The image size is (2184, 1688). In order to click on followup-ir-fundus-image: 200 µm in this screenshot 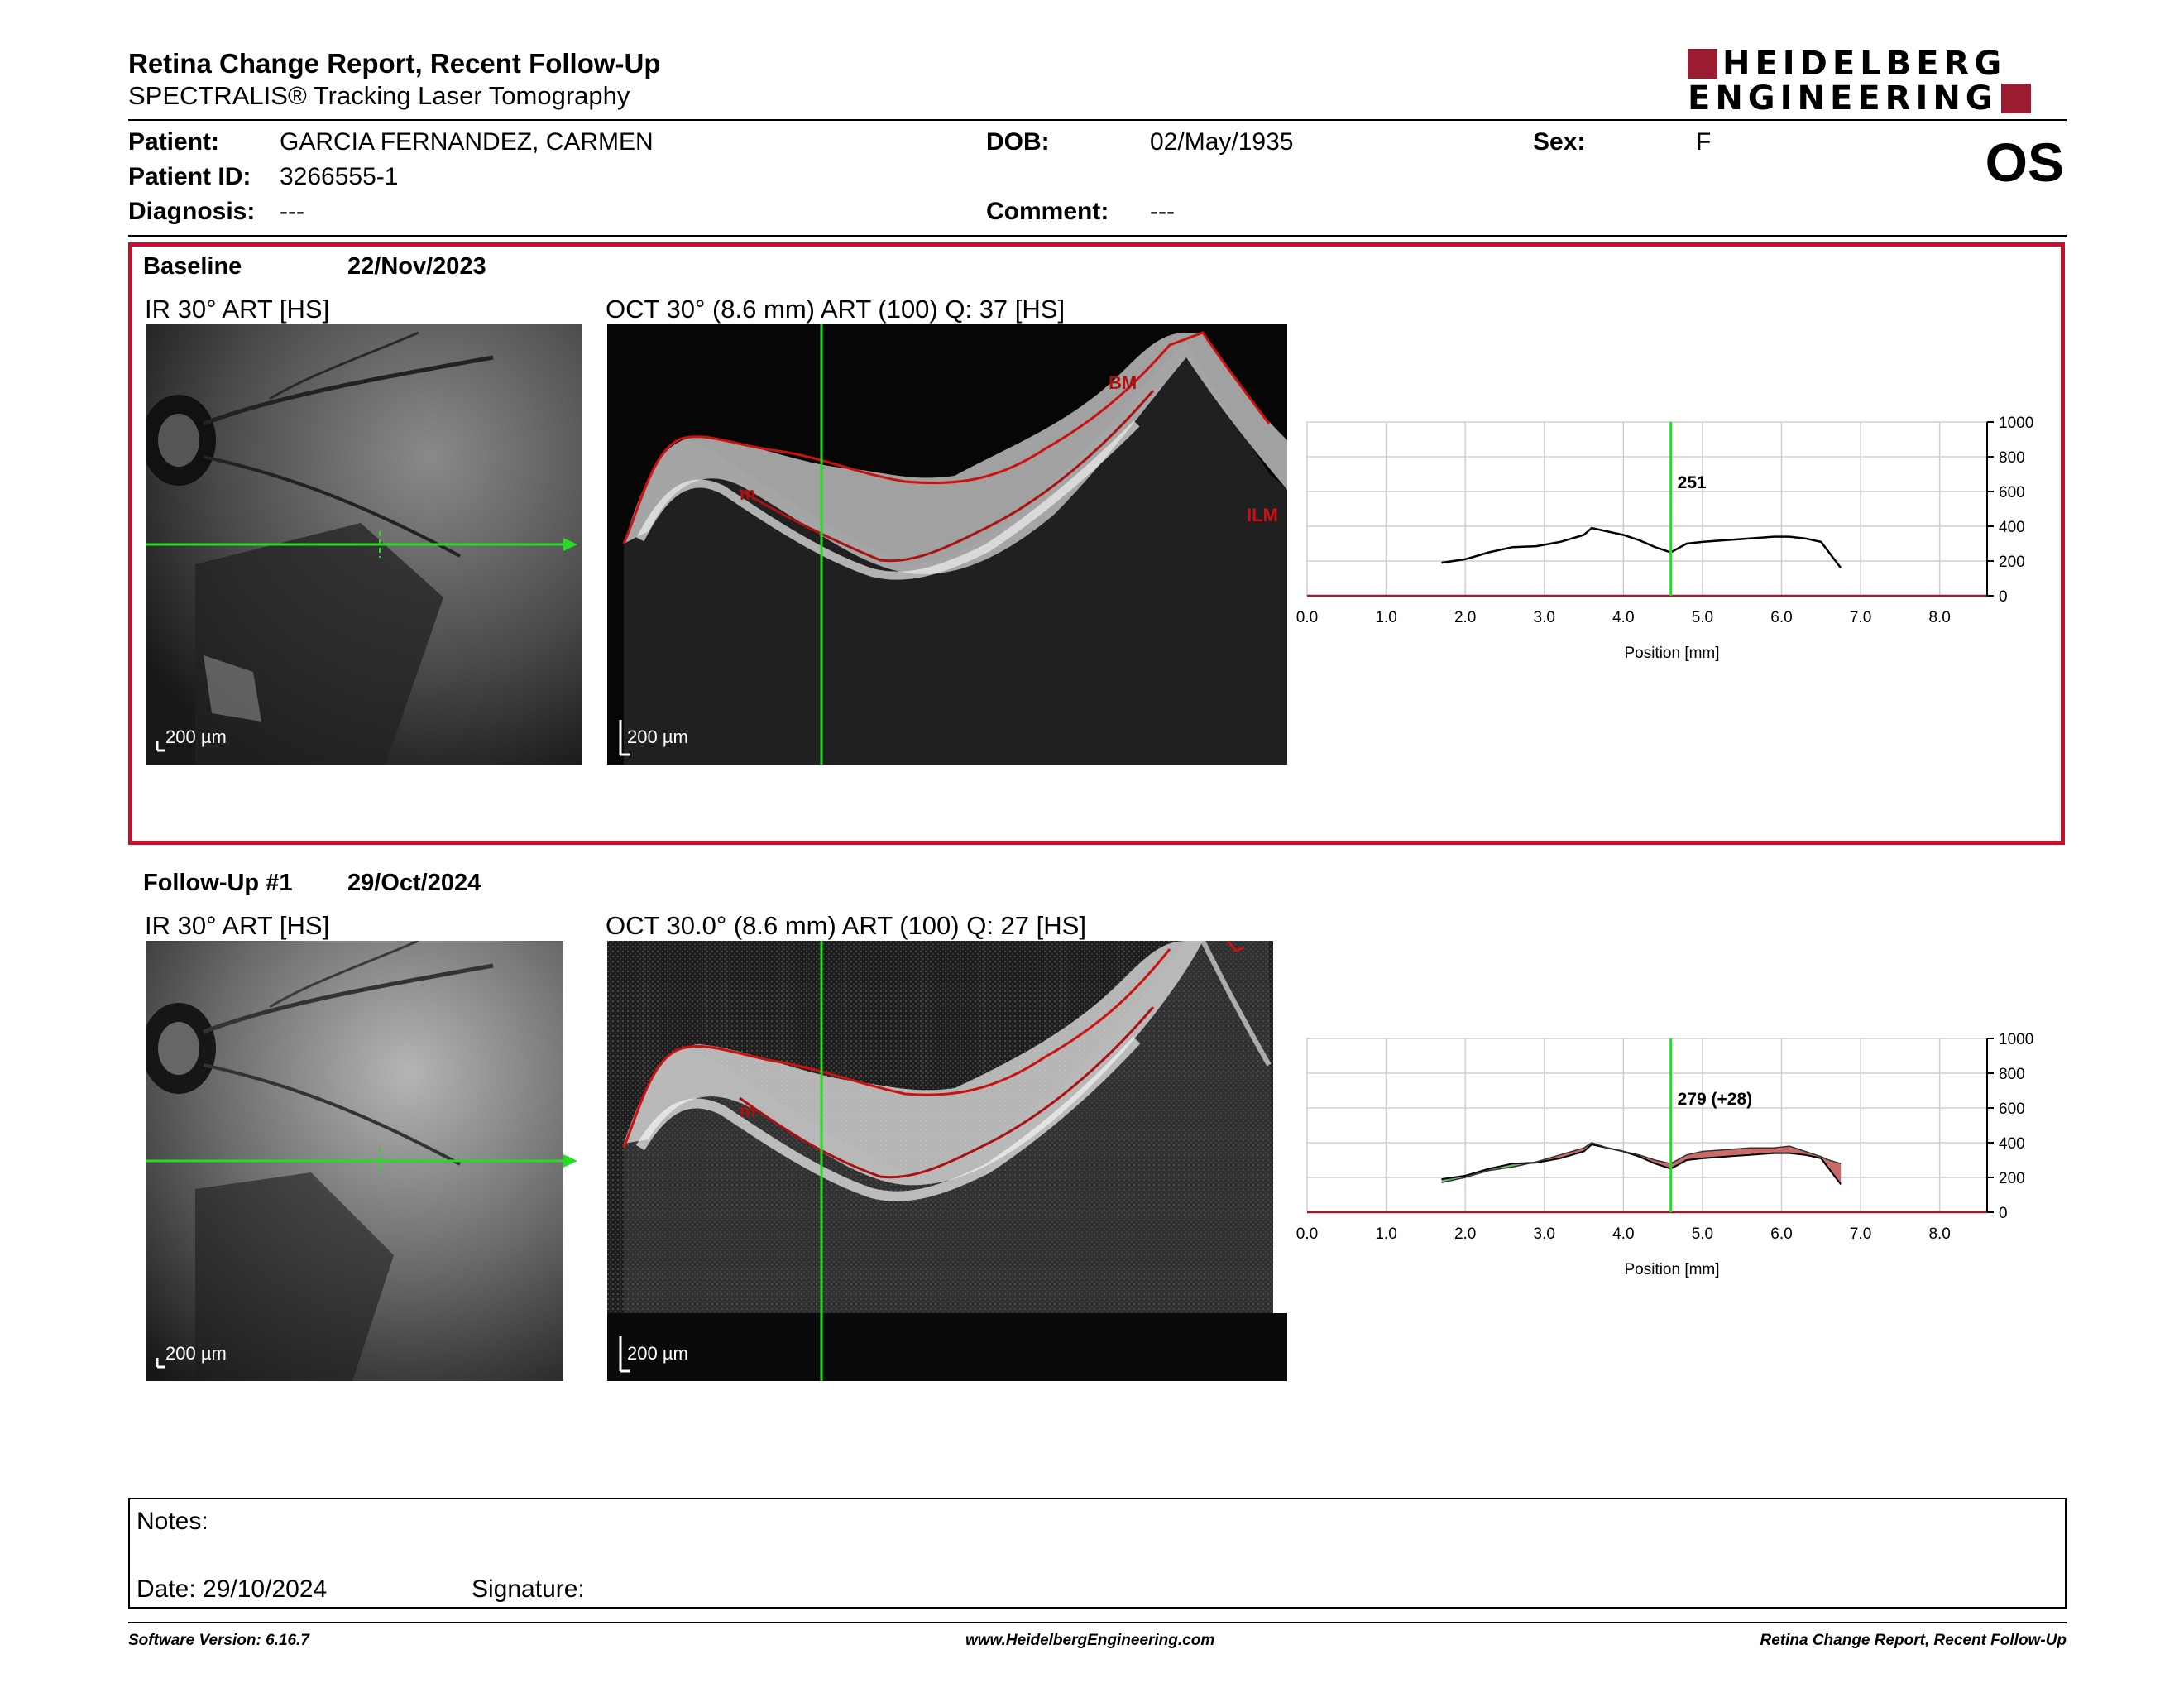, I will do `click(364, 1161)`.